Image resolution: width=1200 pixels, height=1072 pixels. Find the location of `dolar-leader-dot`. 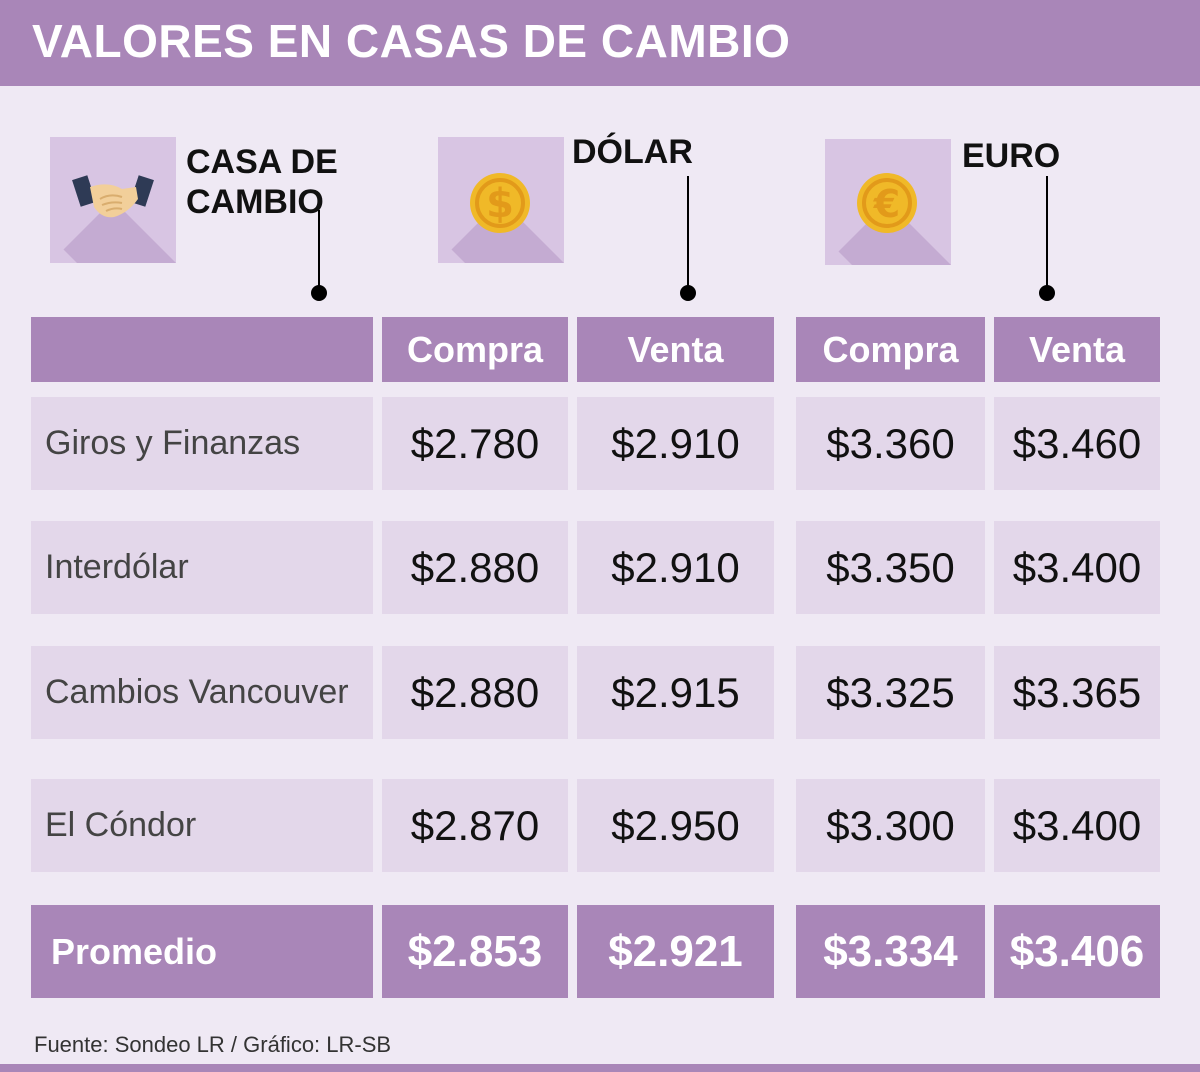

dolar-leader-dot is located at coordinates (688, 293).